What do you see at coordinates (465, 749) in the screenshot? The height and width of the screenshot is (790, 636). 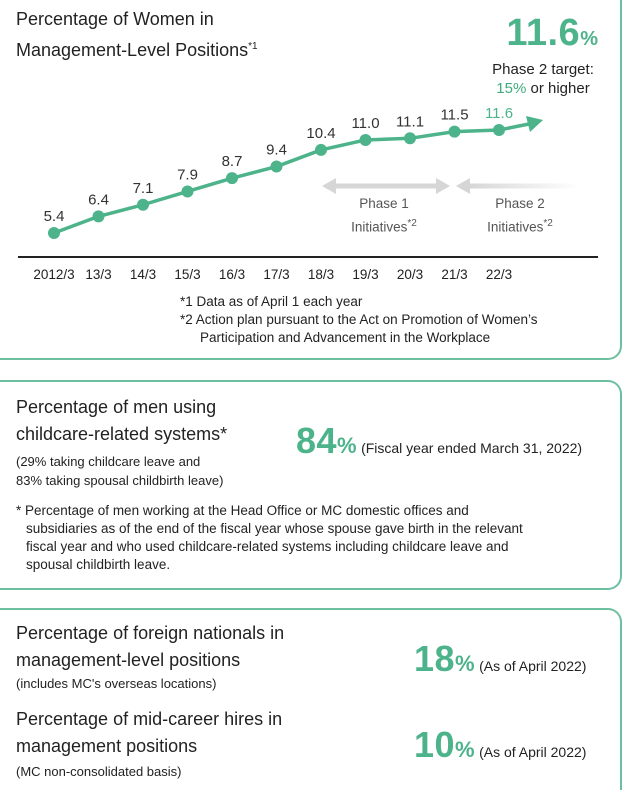 I see `mid-career-unit: %` at bounding box center [465, 749].